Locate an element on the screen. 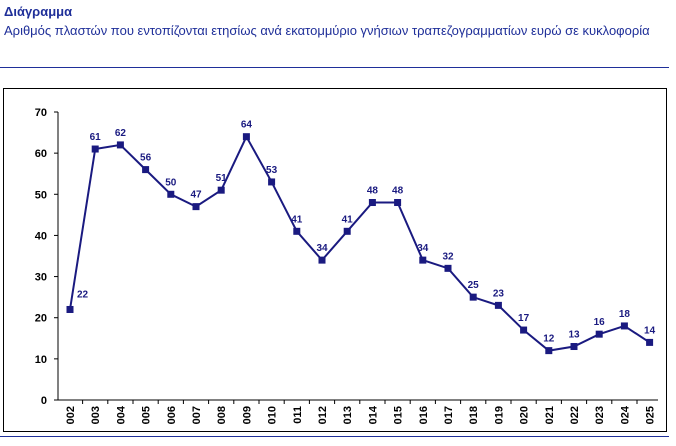  x-tick-label: 016 is located at coordinates (424, 415).